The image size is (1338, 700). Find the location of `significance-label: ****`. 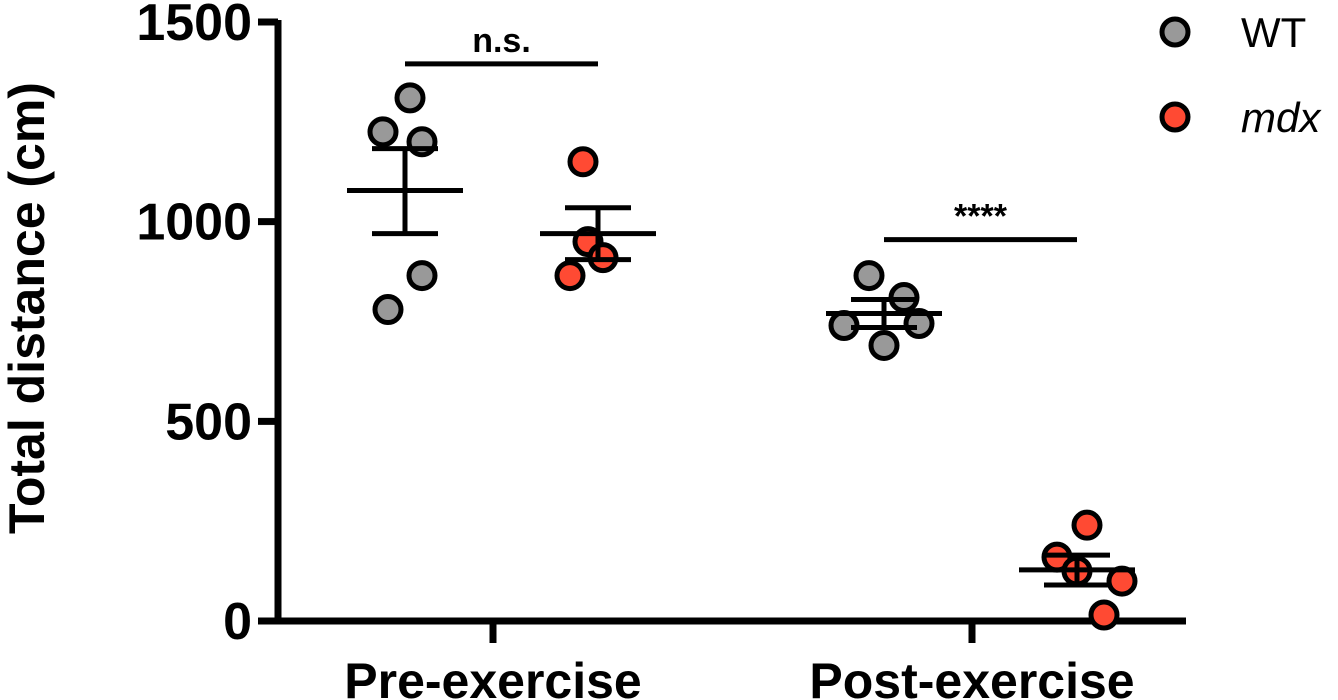

significance-label: **** is located at coordinates (981, 217).